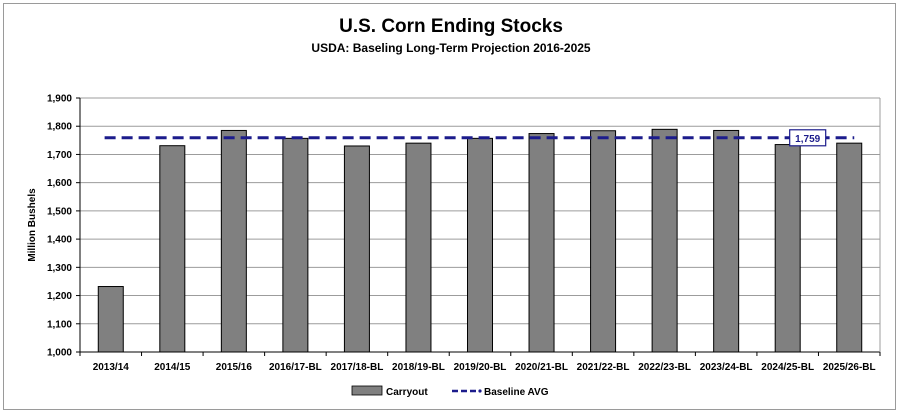 This screenshot has height=415, width=901. Describe the element at coordinates (787, 367) in the screenshot. I see `x-tick-label-11: 2024/25-BL` at that location.